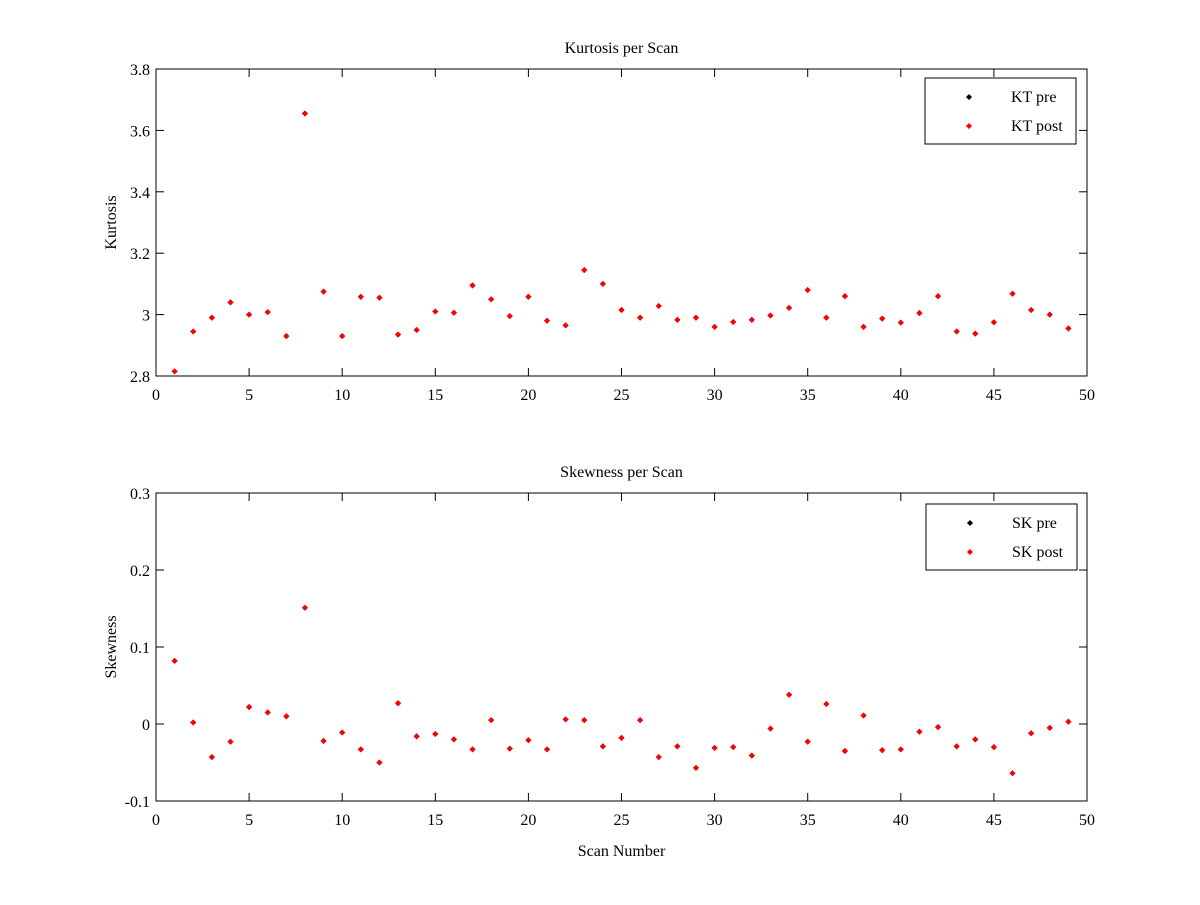 This screenshot has width=1200, height=905. What do you see at coordinates (146, 725) in the screenshot?
I see `y-tick-label: 0` at bounding box center [146, 725].